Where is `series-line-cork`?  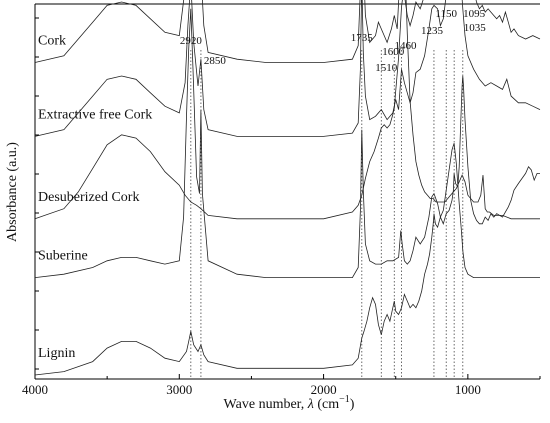 series-line-cork is located at coordinates (287, 31).